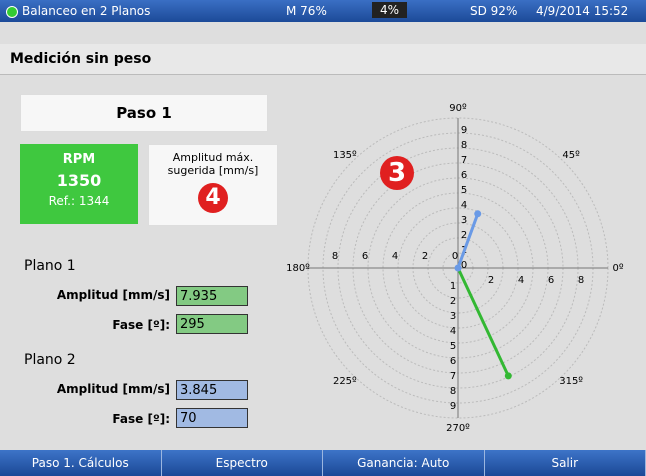  Describe the element at coordinates (50, 360) in the screenshot. I see `plane-name: Plano 2` at that location.